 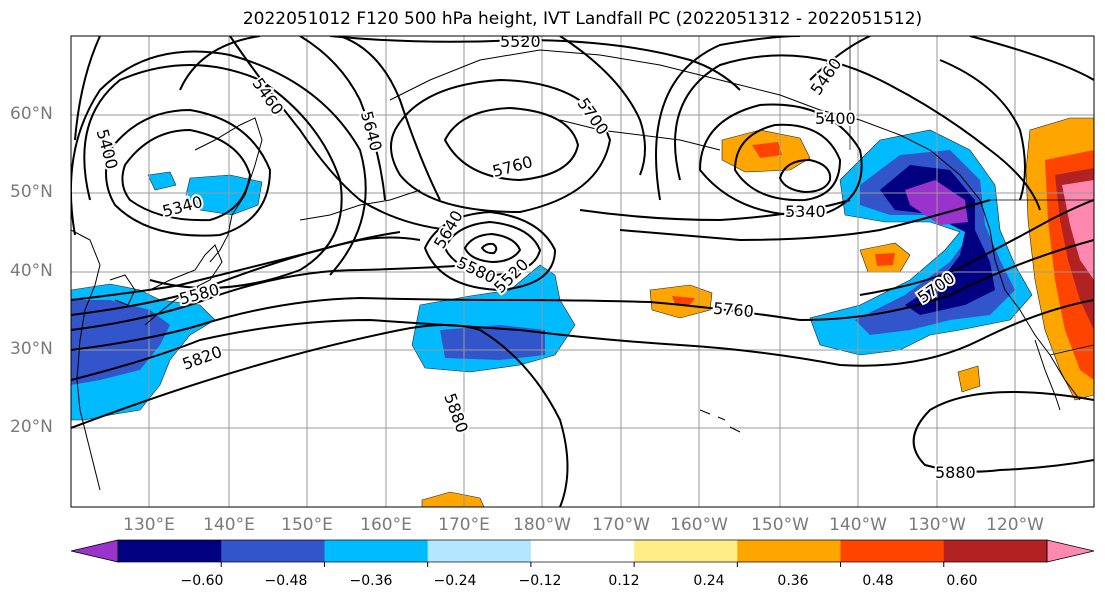 I want to click on ivt-orange-small, so click(x=969, y=379).